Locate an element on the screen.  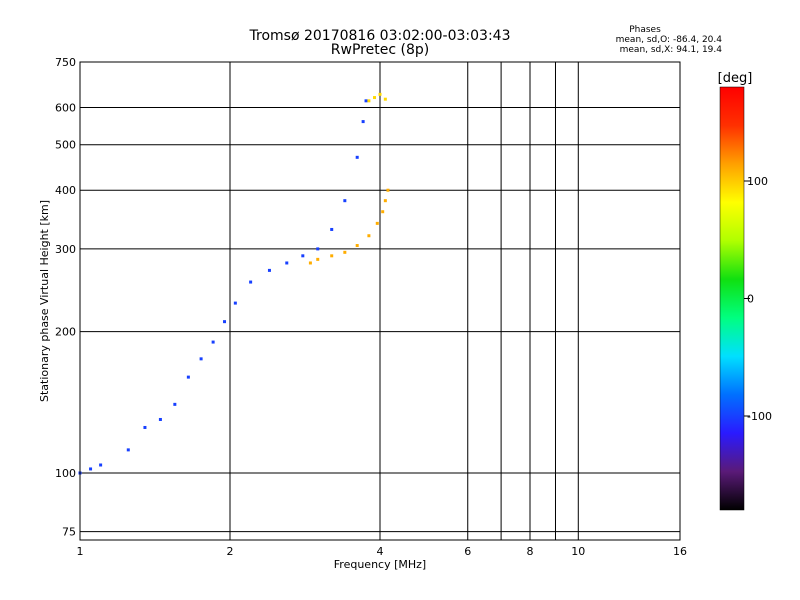
x-tick-label: 1 is located at coordinates (80, 551).